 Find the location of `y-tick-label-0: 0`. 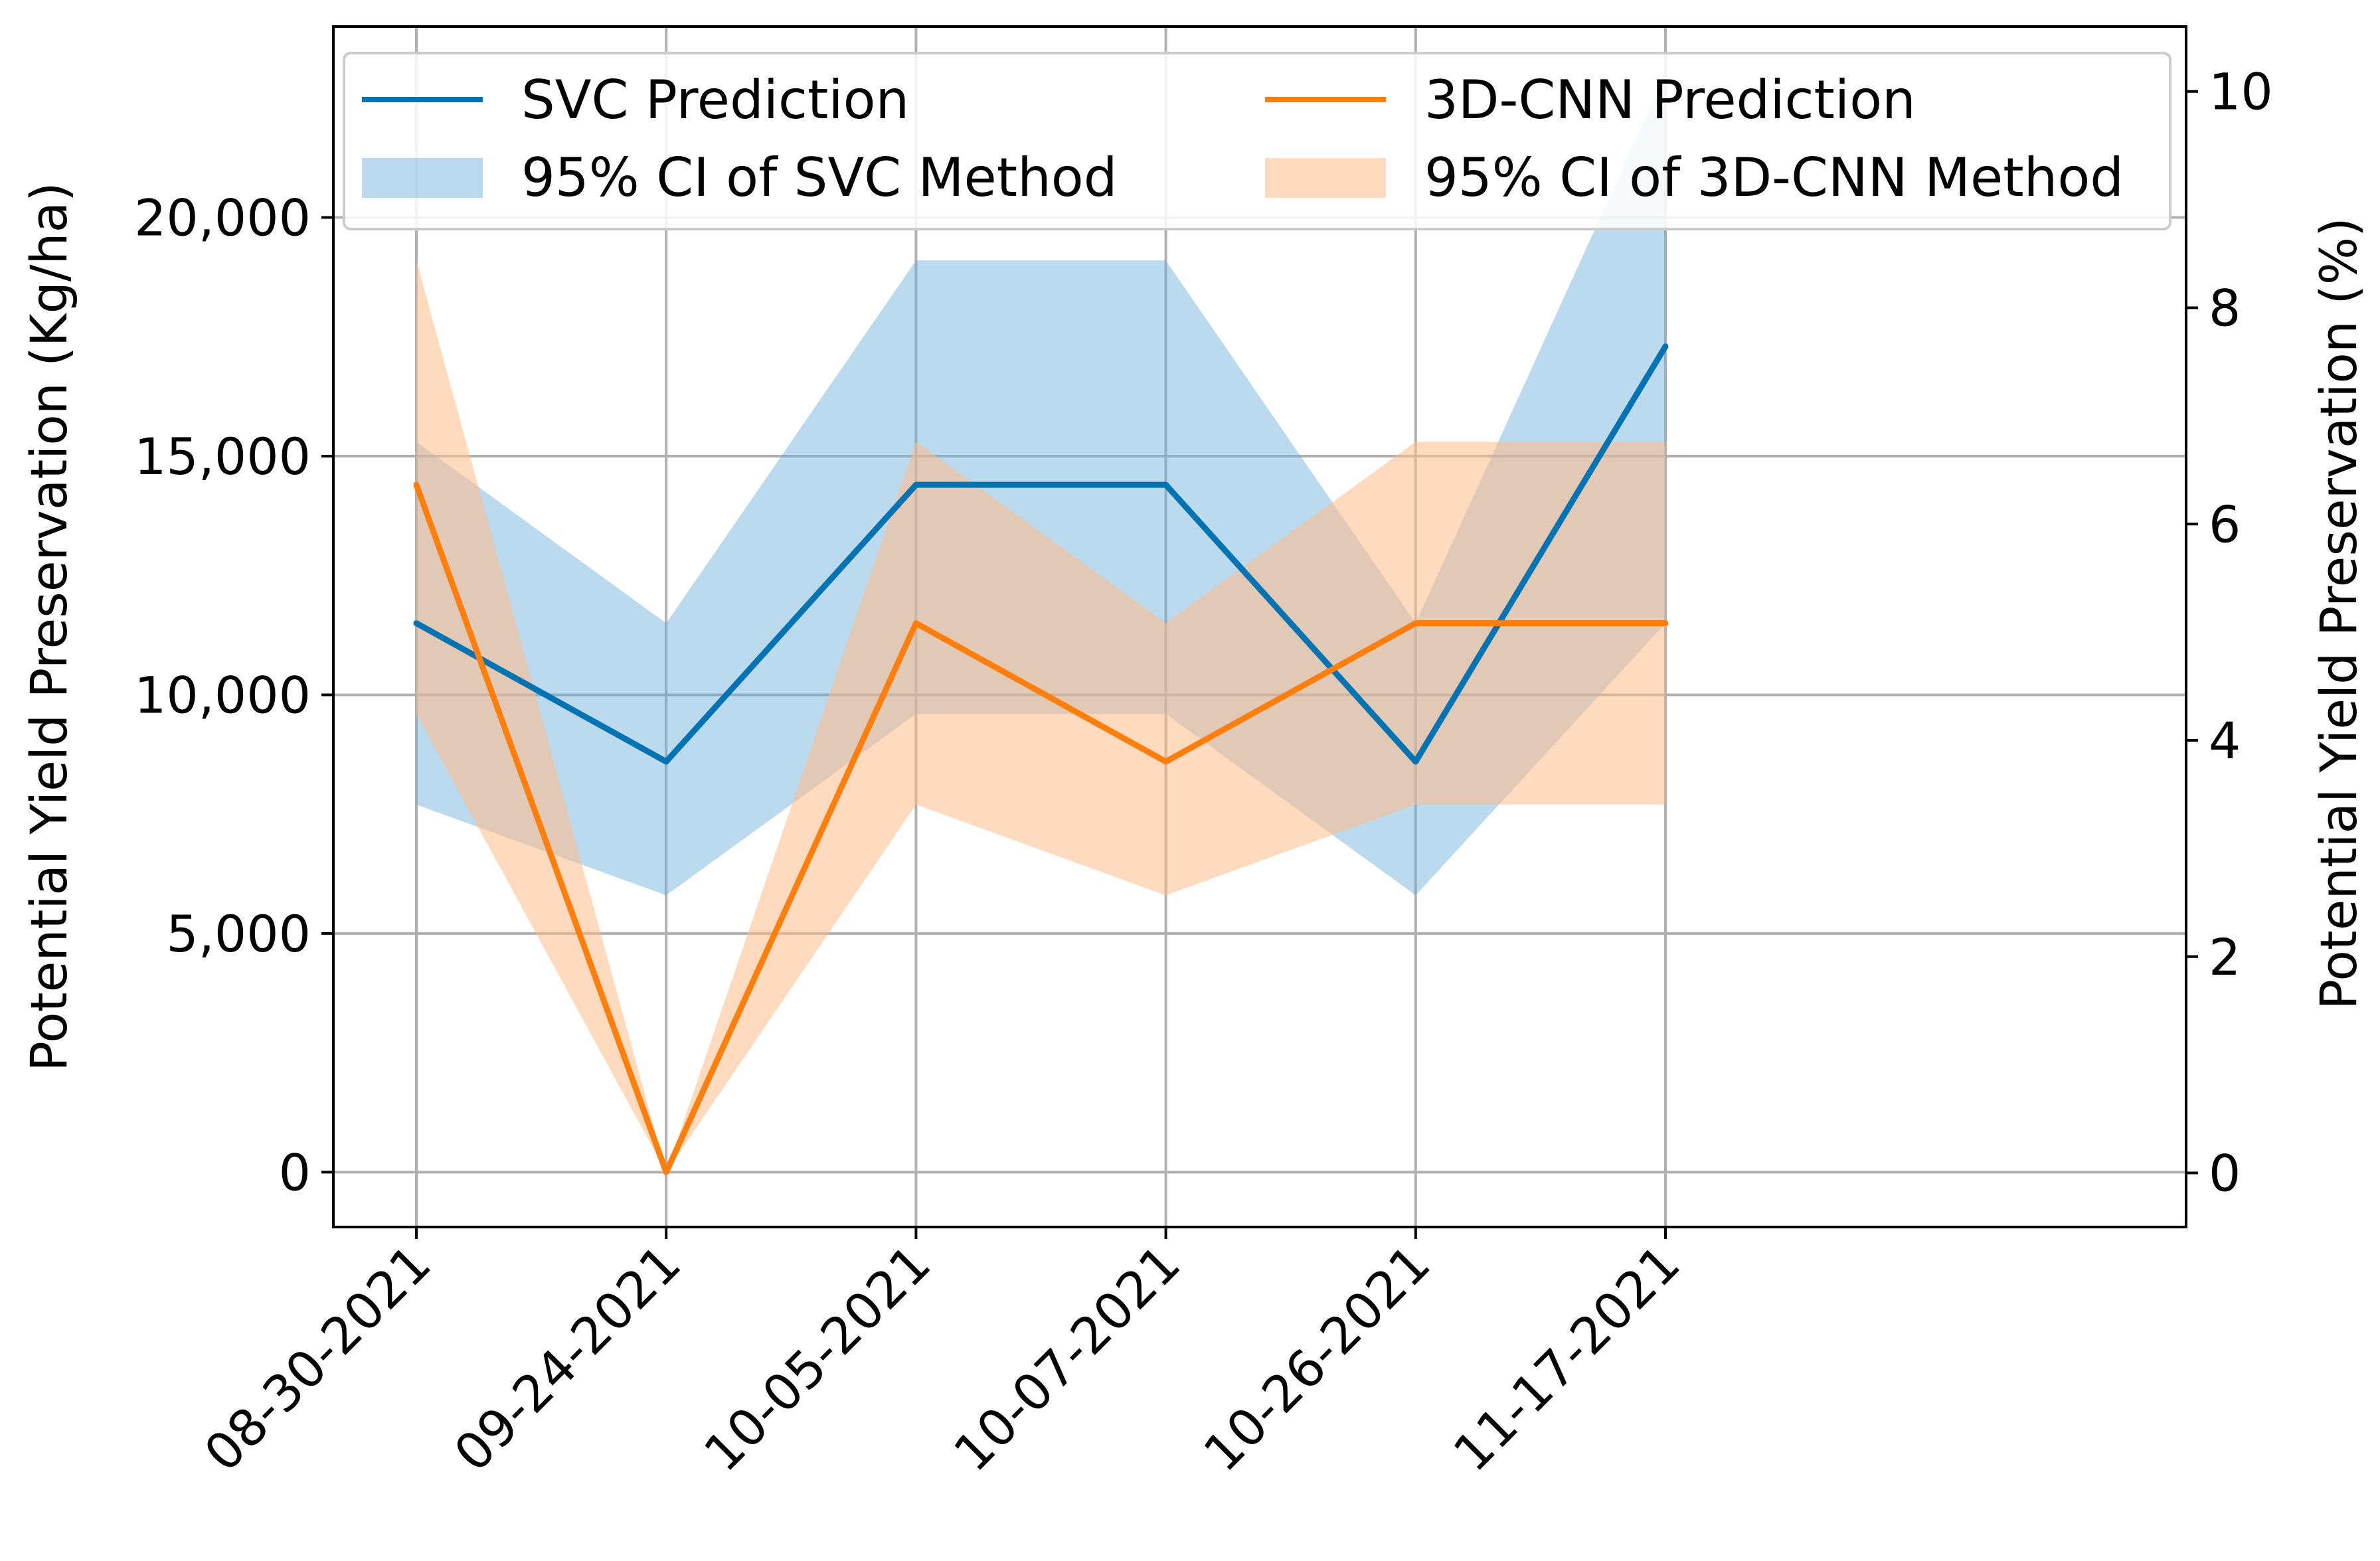

y-tick-label-0: 0 is located at coordinates (295, 1172).